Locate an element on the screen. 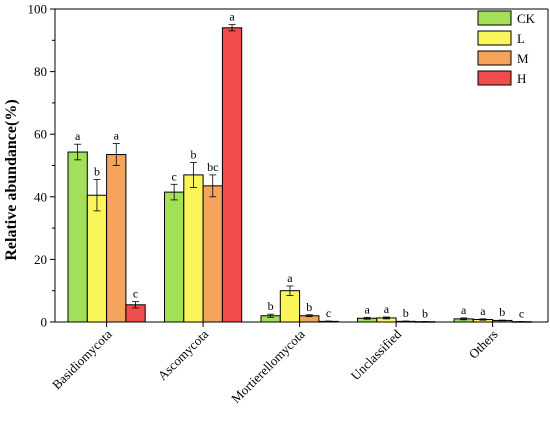  legend-item-CK: CK is located at coordinates (506, 18).